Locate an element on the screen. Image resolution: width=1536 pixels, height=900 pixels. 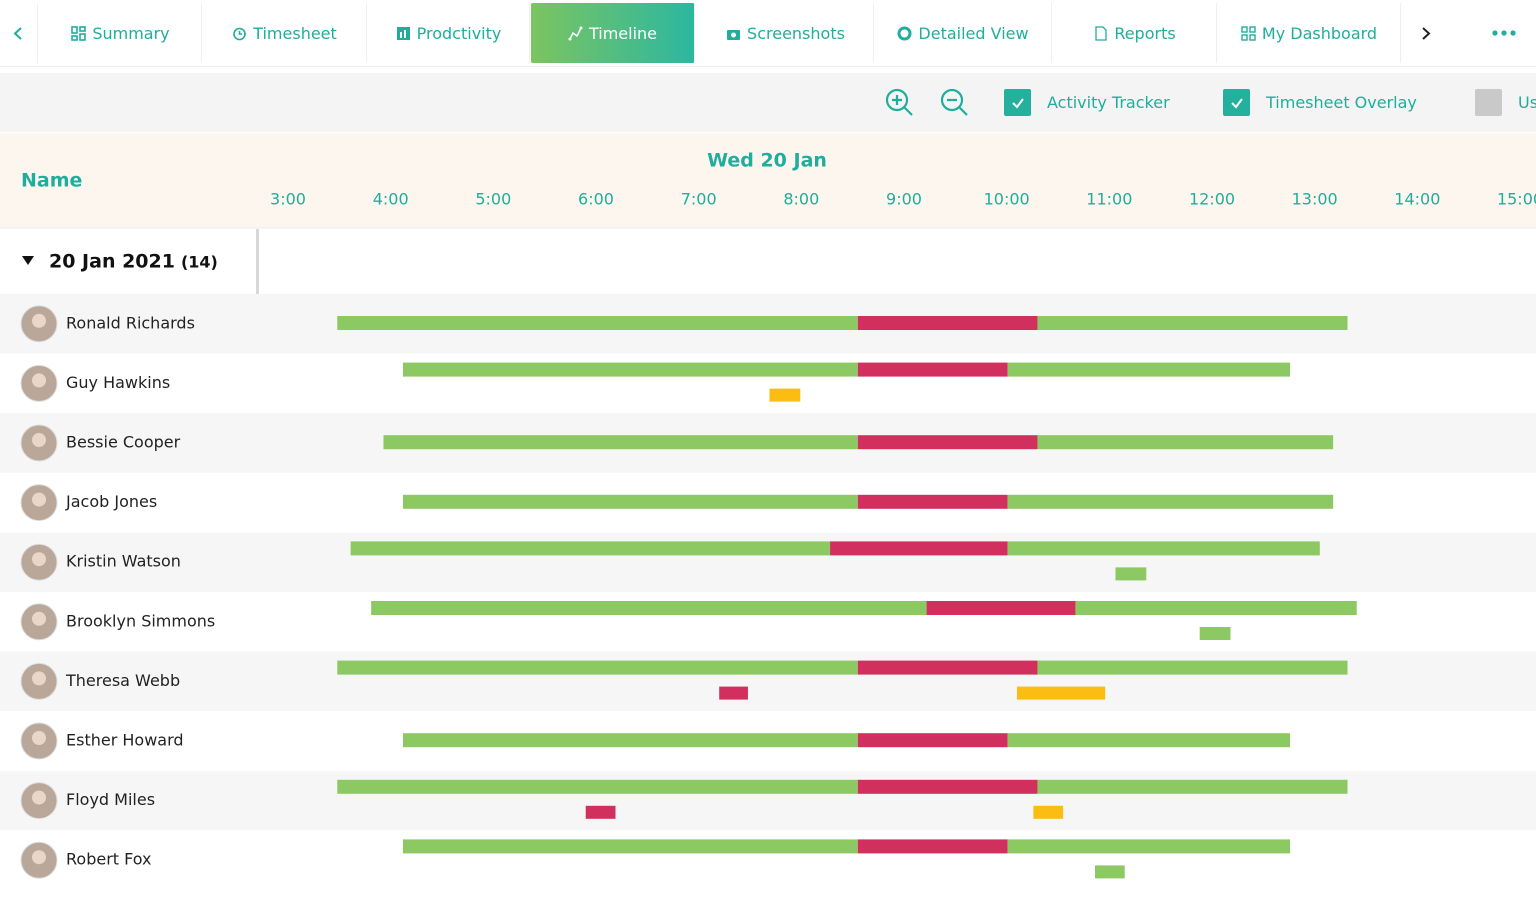
toggle-label: Activity Tracker is located at coordinates (1108, 102).